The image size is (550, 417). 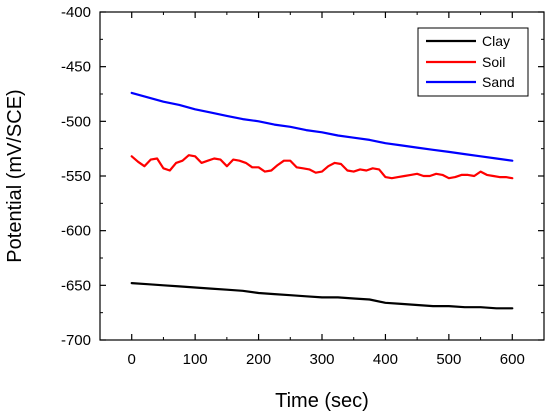 What do you see at coordinates (322, 296) in the screenshot?
I see `series-line-clay` at bounding box center [322, 296].